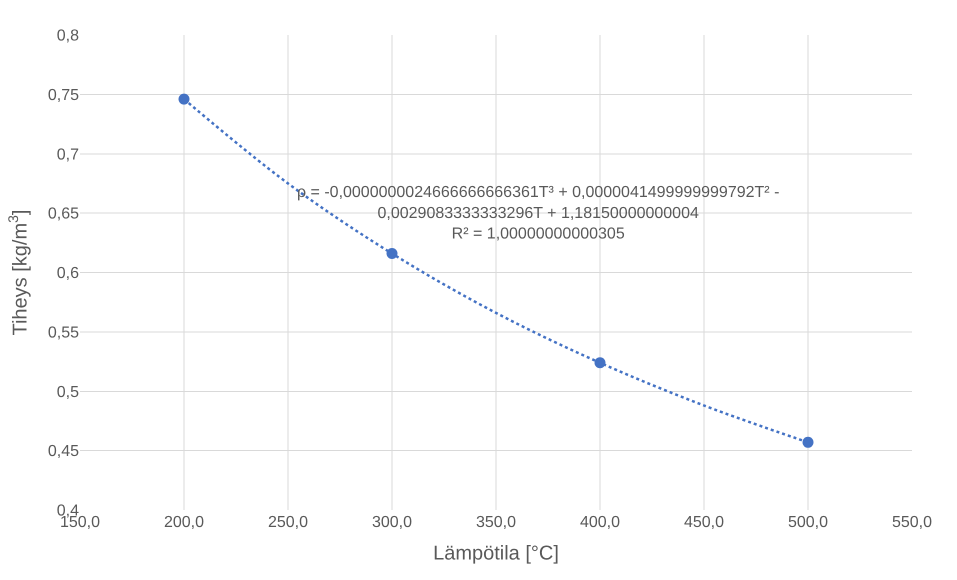  What do you see at coordinates (704, 522) in the screenshot?
I see `x-tick-label: 450,0` at bounding box center [704, 522].